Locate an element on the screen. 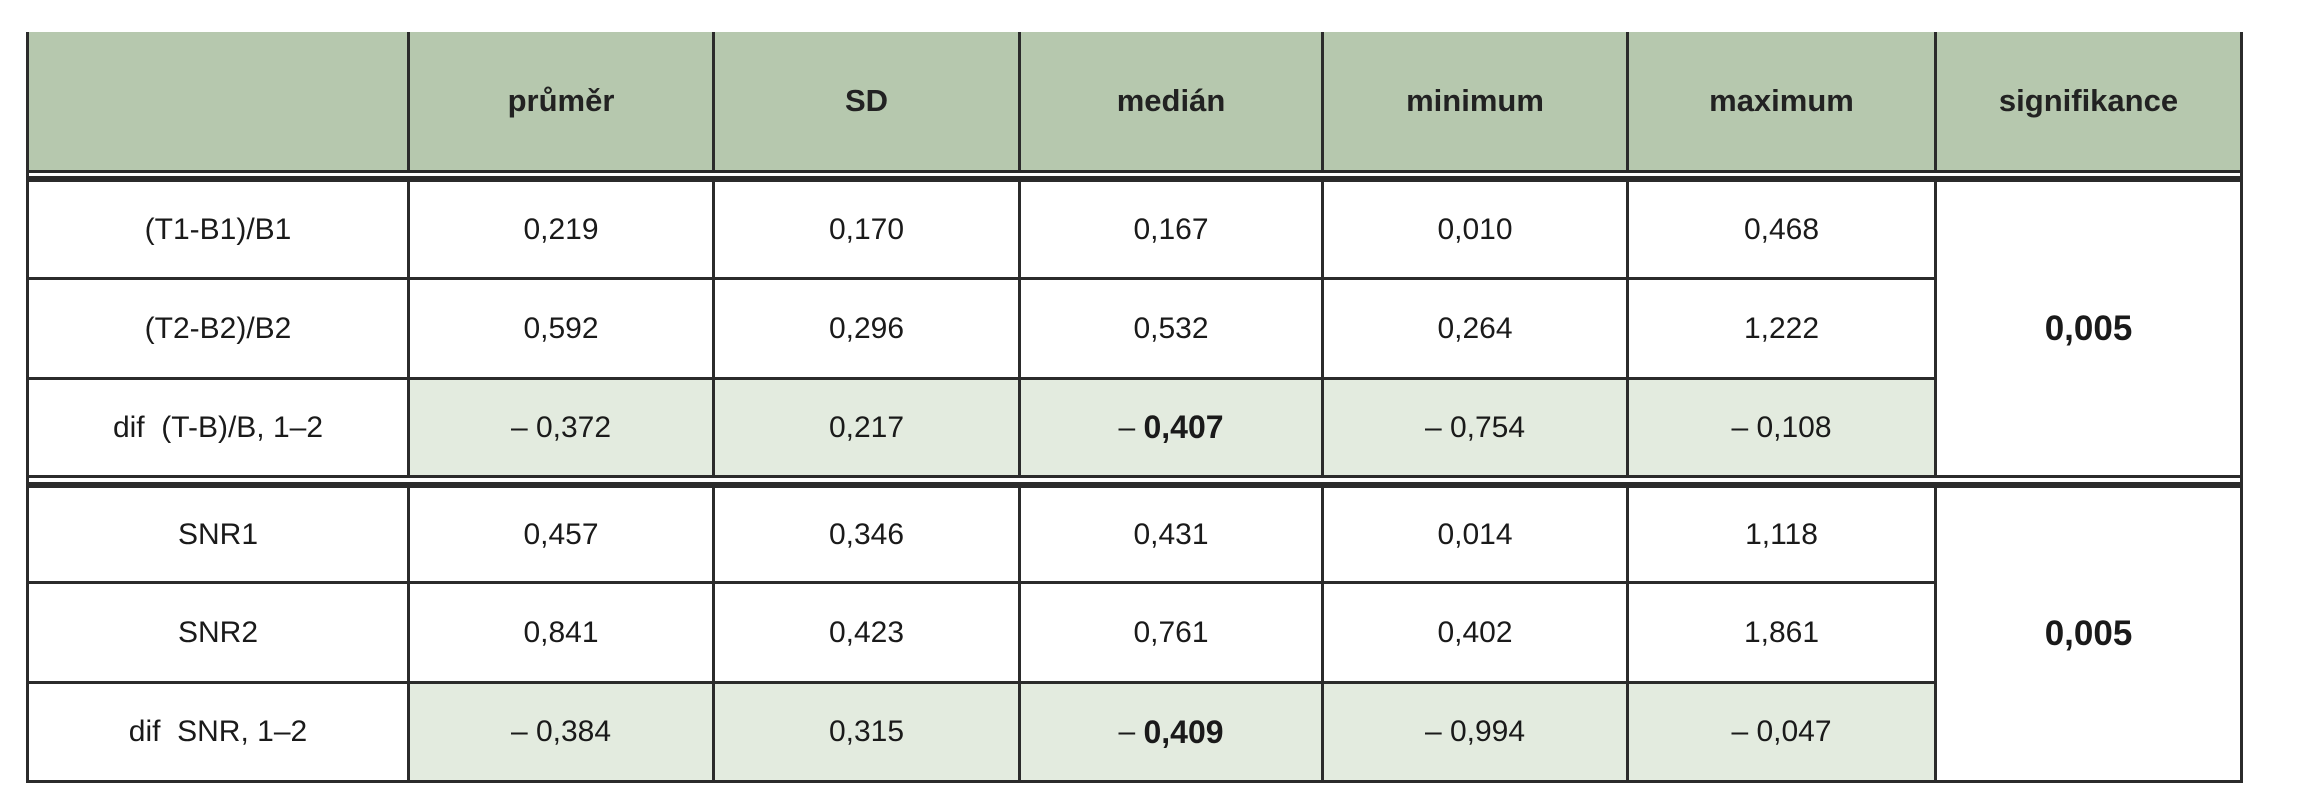 This screenshot has height=800, width=2307. row-label: dif SNR, 1–2 is located at coordinates (218, 732).